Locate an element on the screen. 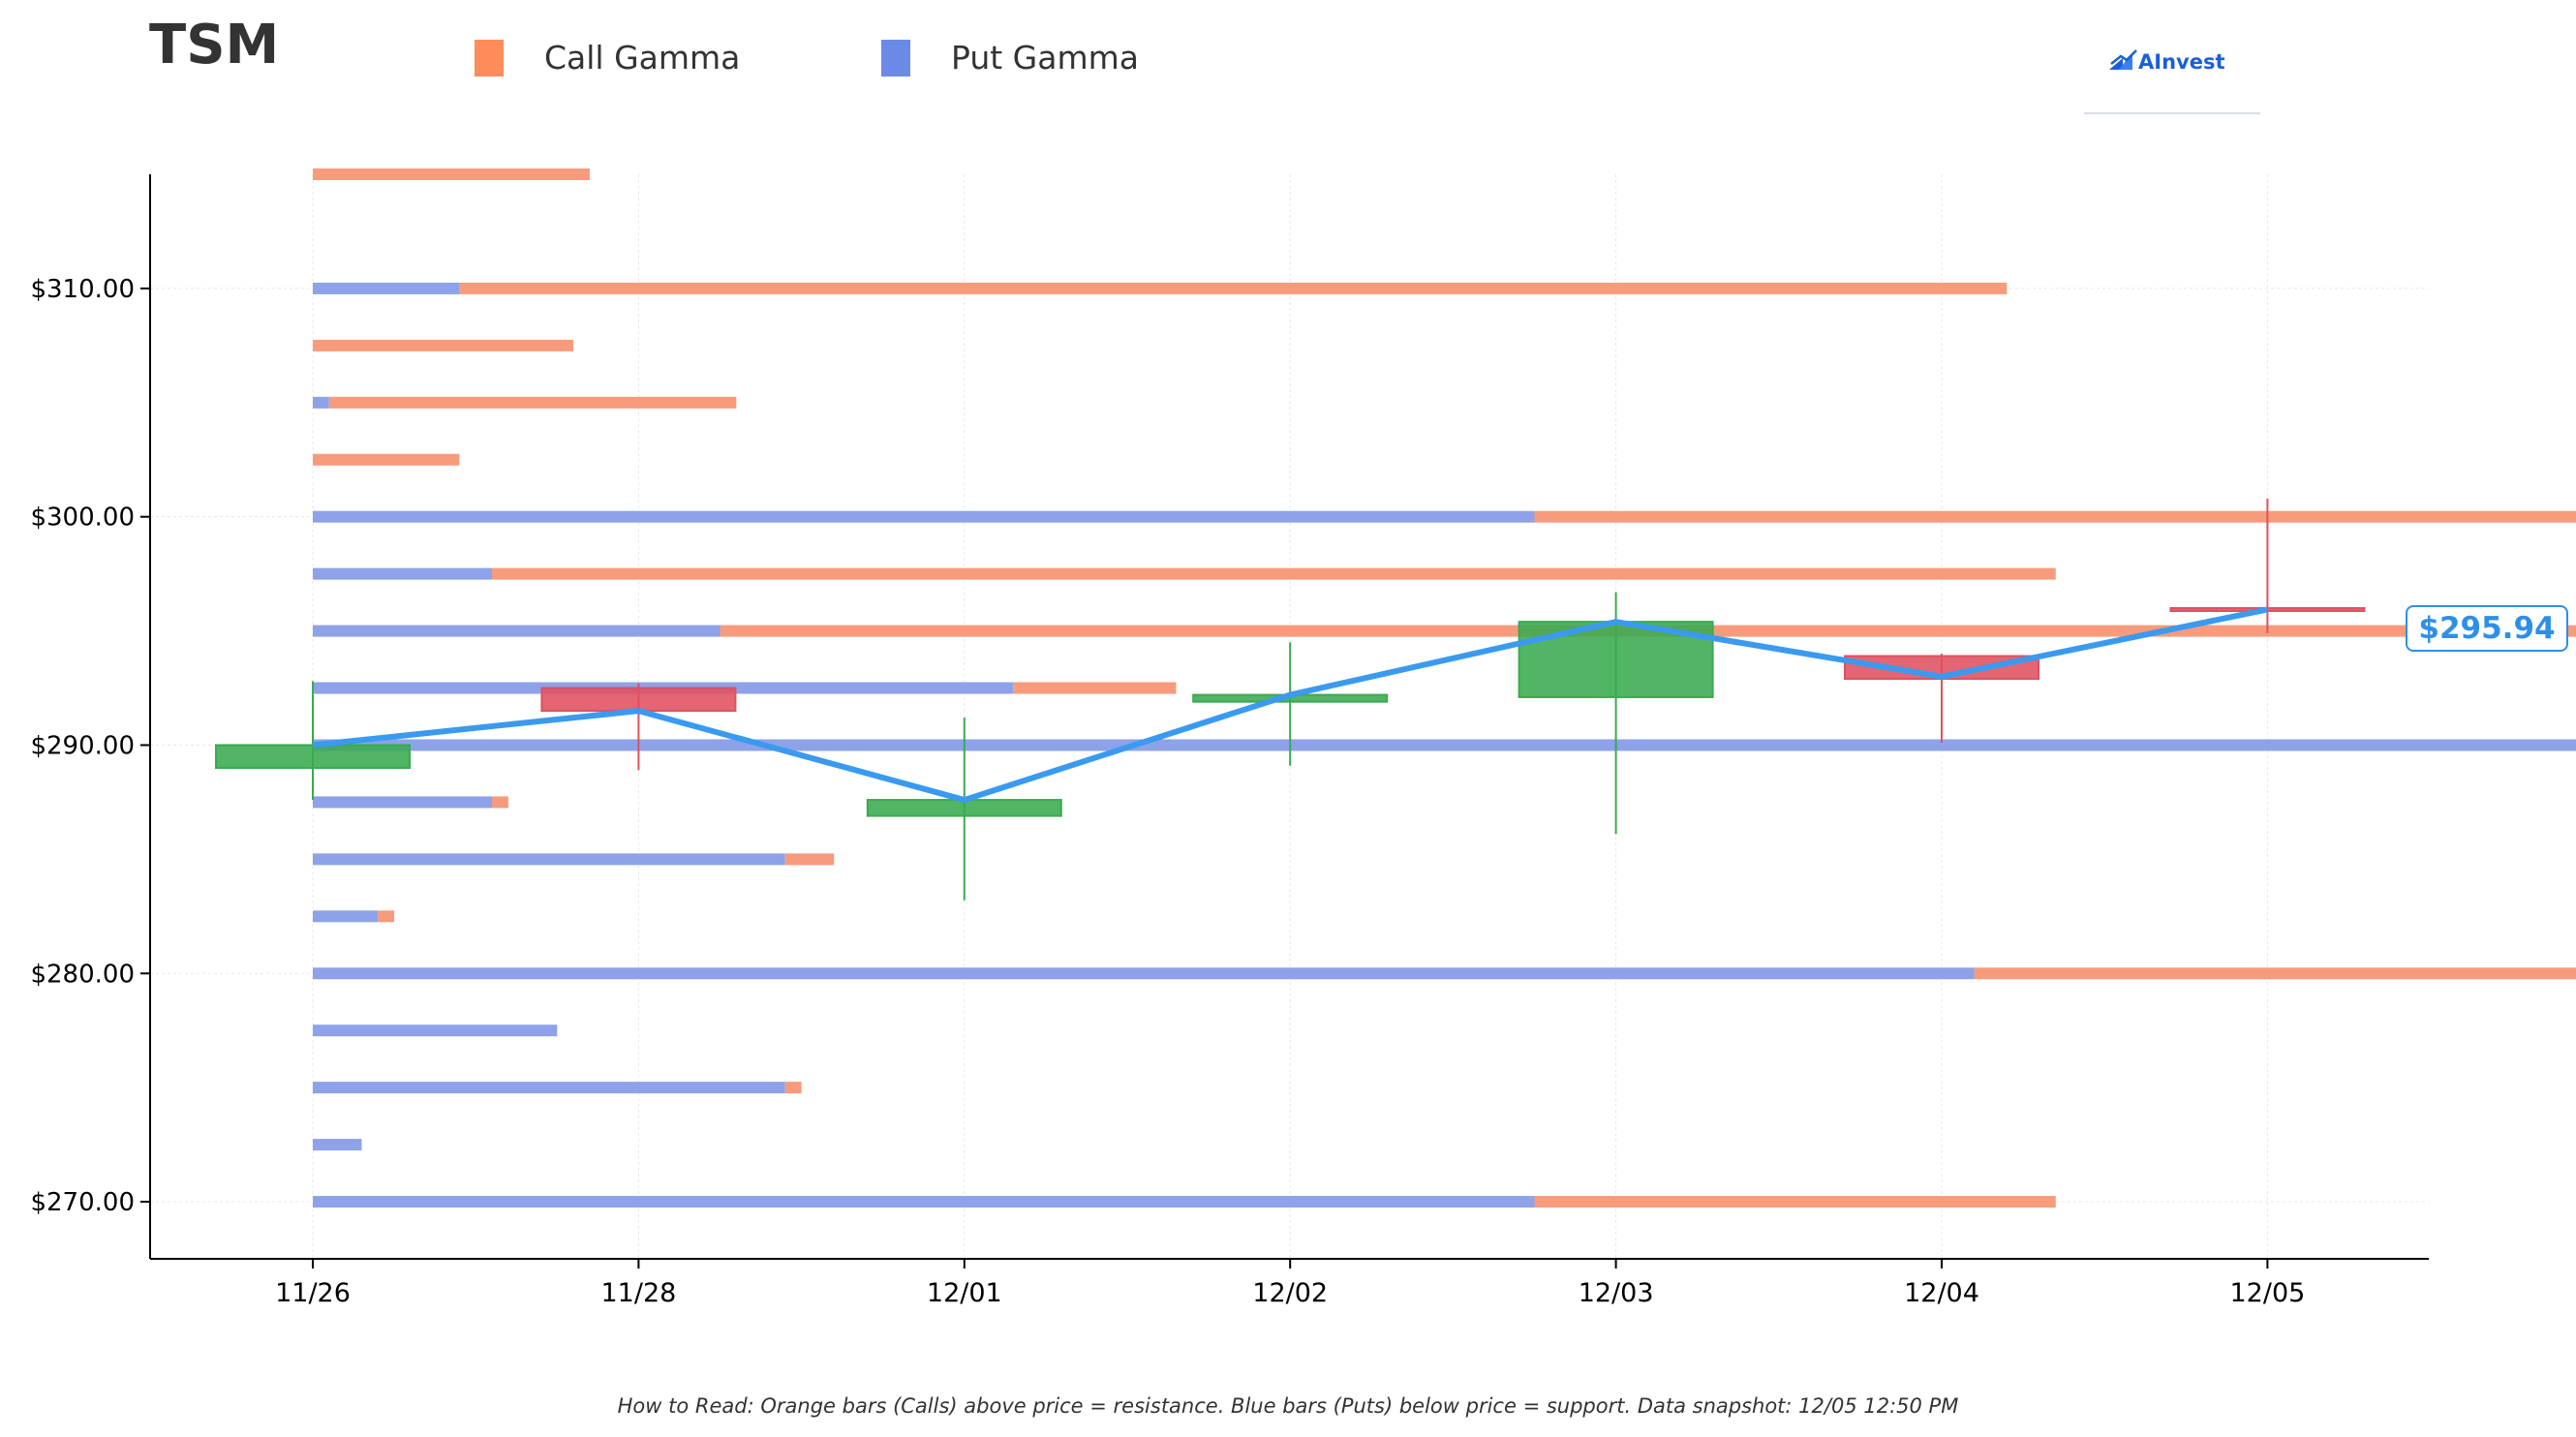  chart-logo-icon is located at coordinates (2123, 60).